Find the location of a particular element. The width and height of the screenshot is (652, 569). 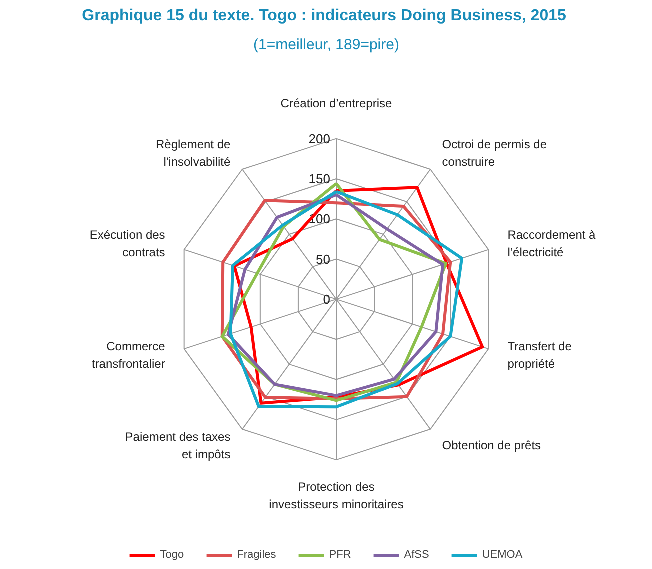

legend-label: Fragiles is located at coordinates (256, 555).